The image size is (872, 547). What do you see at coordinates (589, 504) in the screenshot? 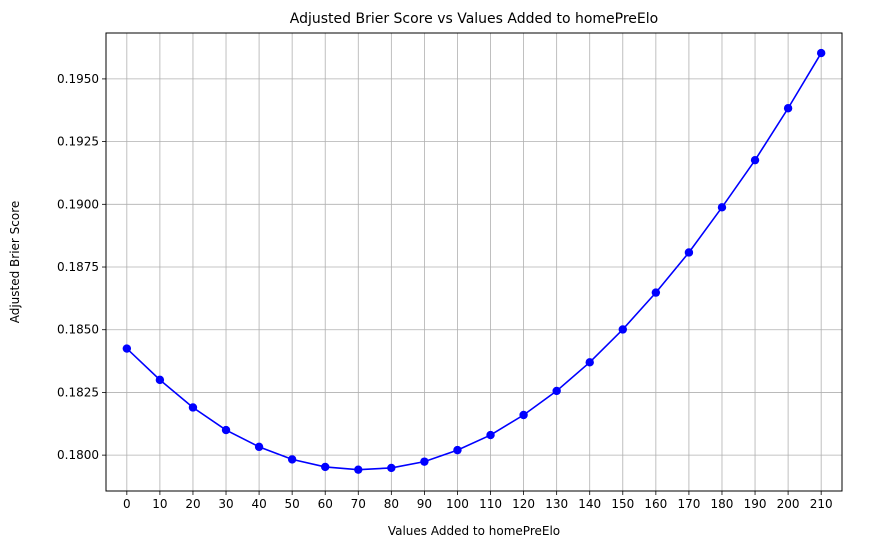
I see `x-tick-label: 140` at bounding box center [589, 504].